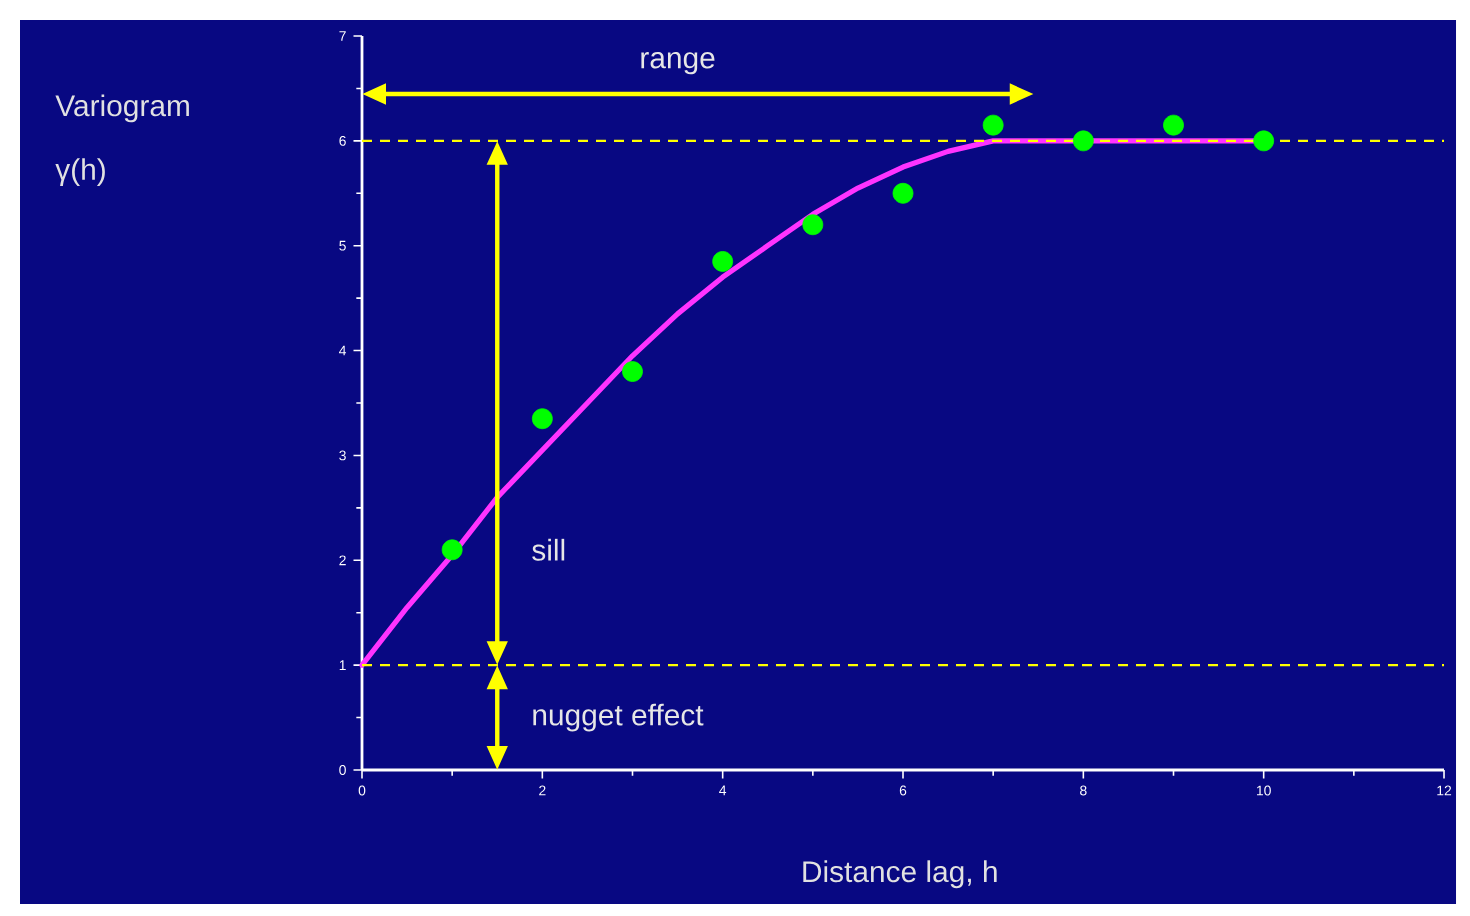 The image size is (1470, 916). Describe the element at coordinates (900, 874) in the screenshot. I see `x-axis-title: Distance lag, h` at that location.